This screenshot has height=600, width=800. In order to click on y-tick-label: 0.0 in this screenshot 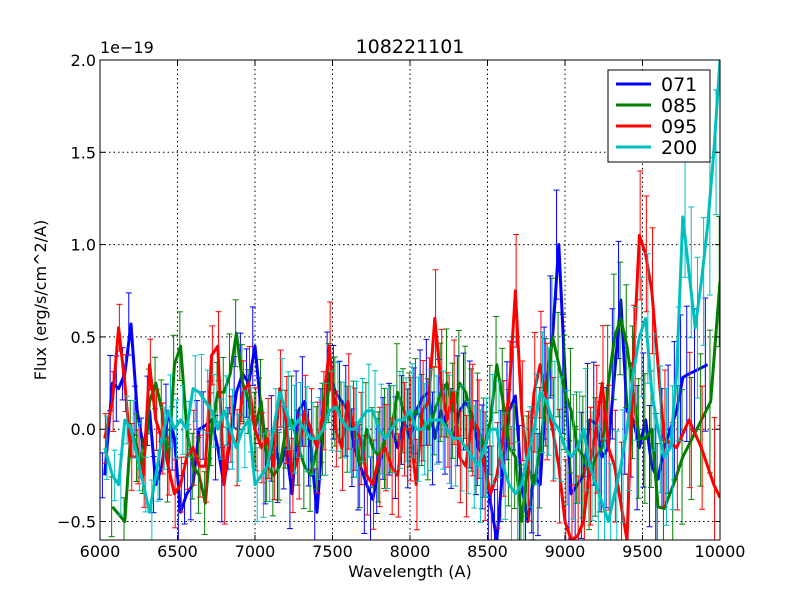, I will do `click(83, 429)`.